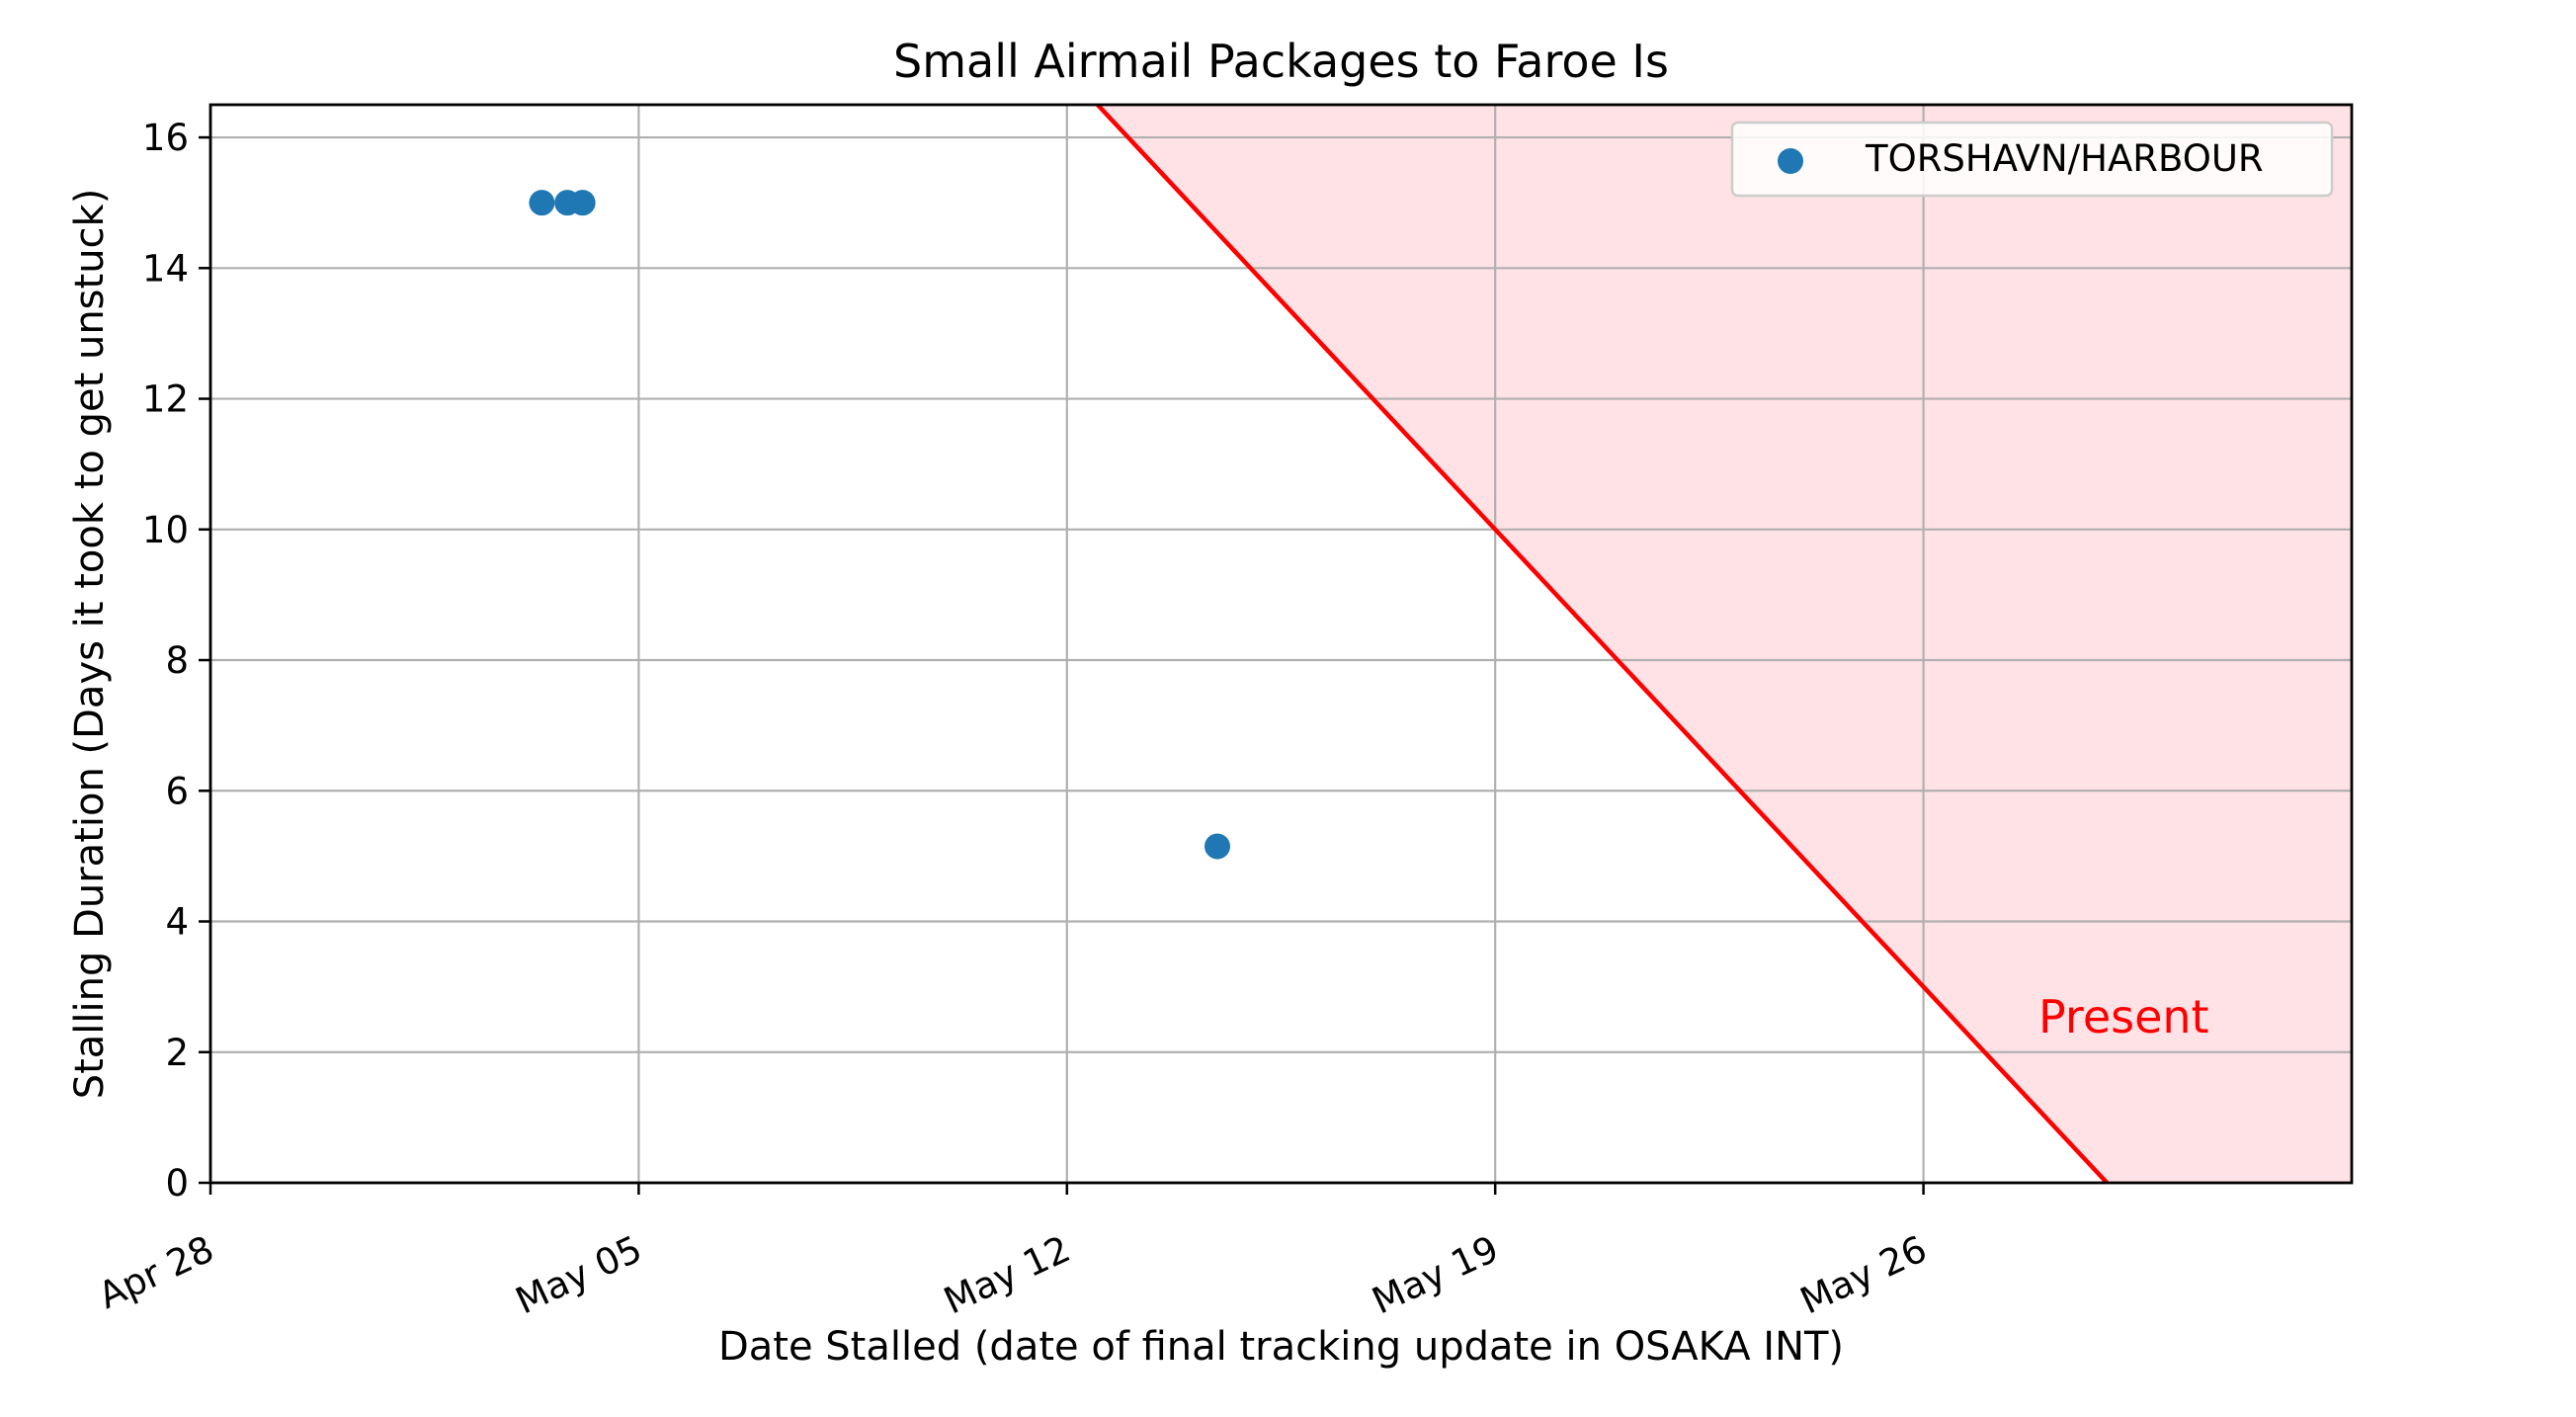 The height and width of the screenshot is (1417, 2576). What do you see at coordinates (1790, 161) in the screenshot?
I see `legend-marker` at bounding box center [1790, 161].